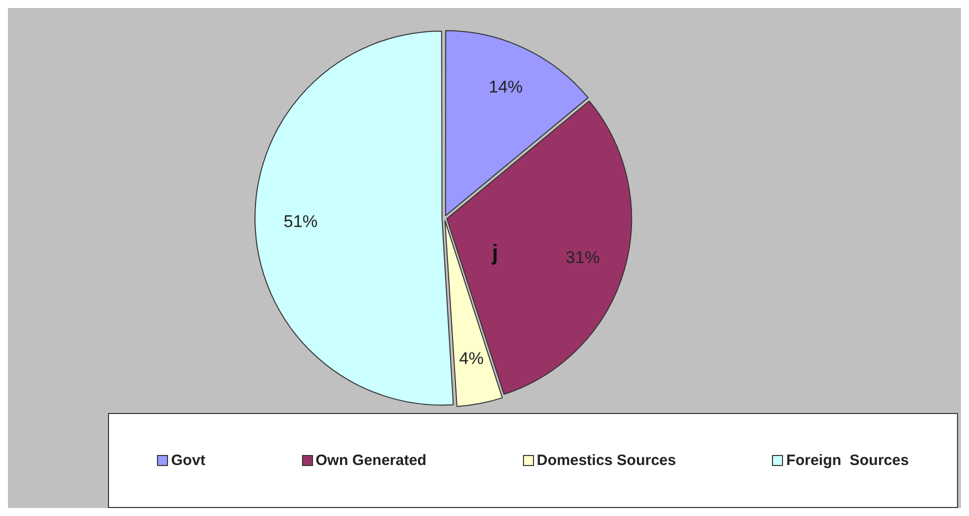 This screenshot has height=516, width=969. What do you see at coordinates (495, 253) in the screenshot?
I see `text: j` at bounding box center [495, 253].